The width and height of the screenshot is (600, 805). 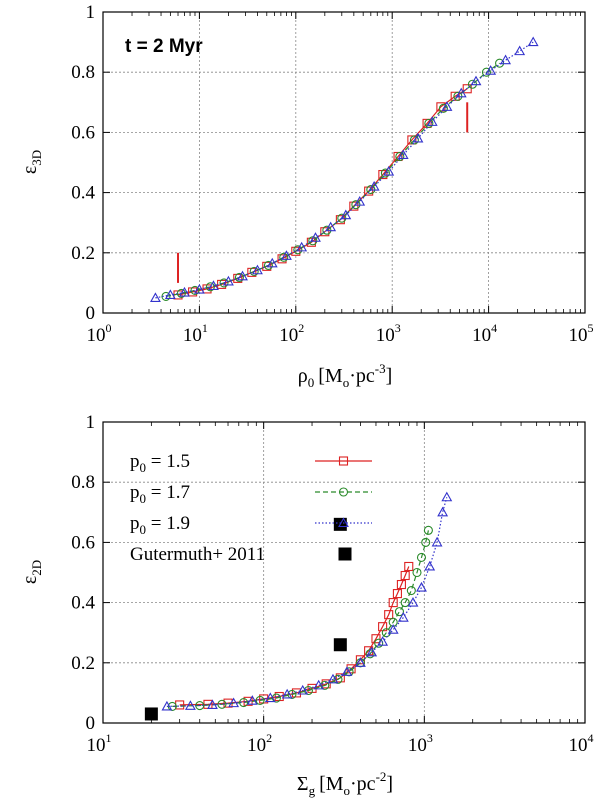 I want to click on legend-label: p0 = 1.5, so click(x=160, y=463).